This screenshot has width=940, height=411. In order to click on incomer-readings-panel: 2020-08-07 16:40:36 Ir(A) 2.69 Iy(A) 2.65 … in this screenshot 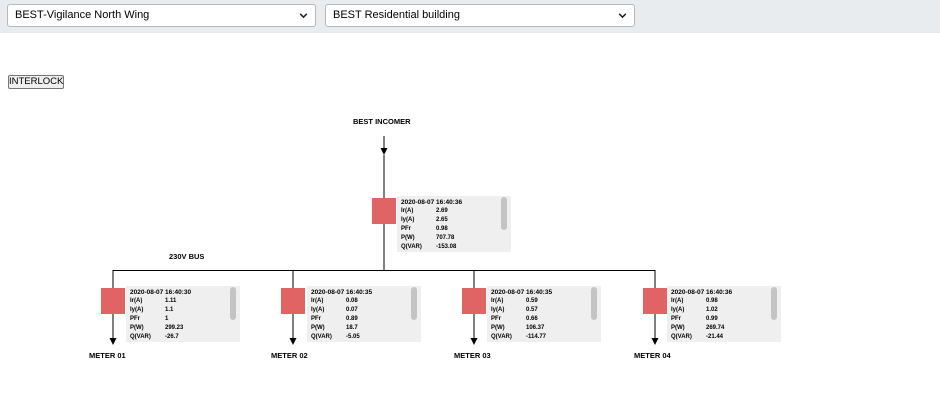, I will do `click(454, 224)`.